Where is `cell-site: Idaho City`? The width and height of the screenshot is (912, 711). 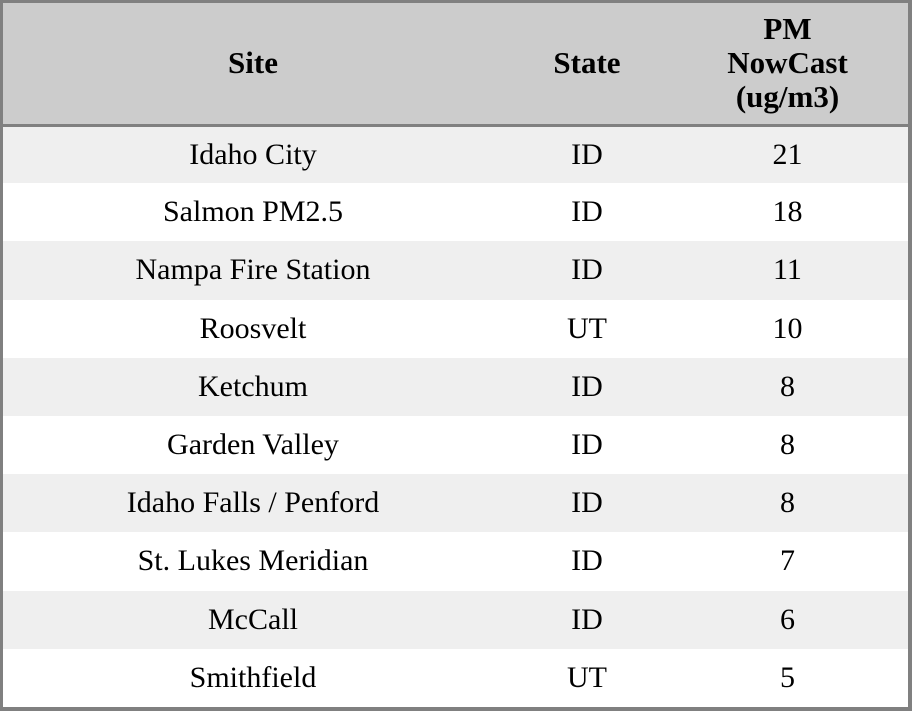 cell-site: Idaho City is located at coordinates (253, 154).